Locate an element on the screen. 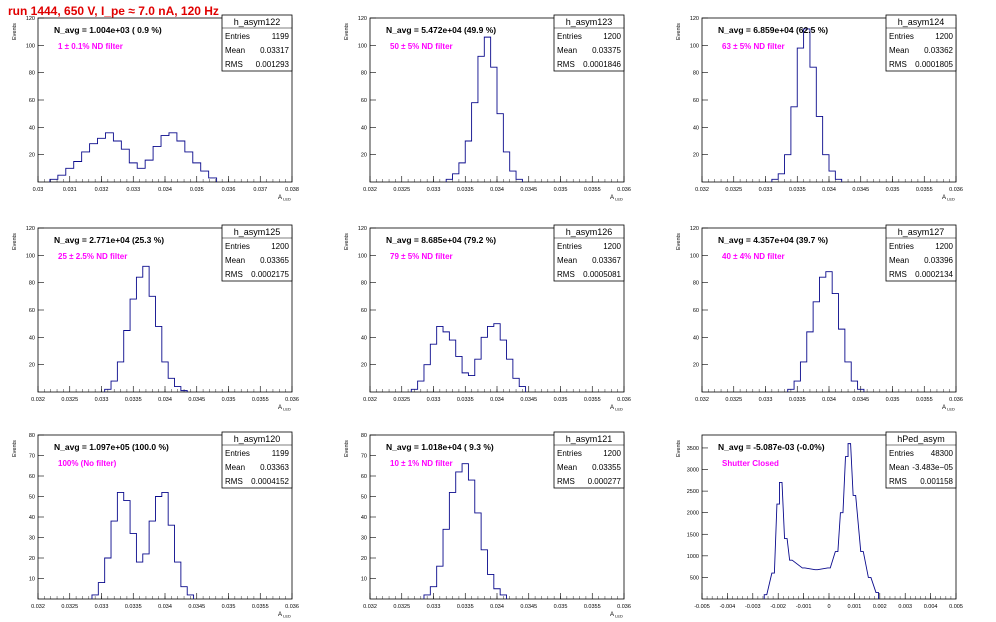  stats-value: 0.0005081 is located at coordinates (602, 274).